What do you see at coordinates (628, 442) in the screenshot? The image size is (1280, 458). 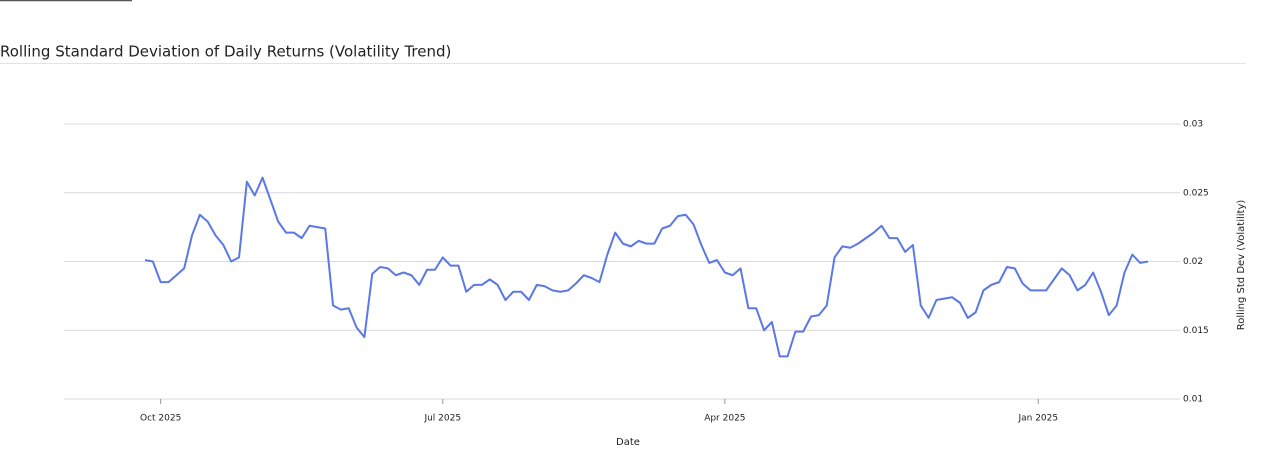 I see `x-axis-title: Date` at bounding box center [628, 442].